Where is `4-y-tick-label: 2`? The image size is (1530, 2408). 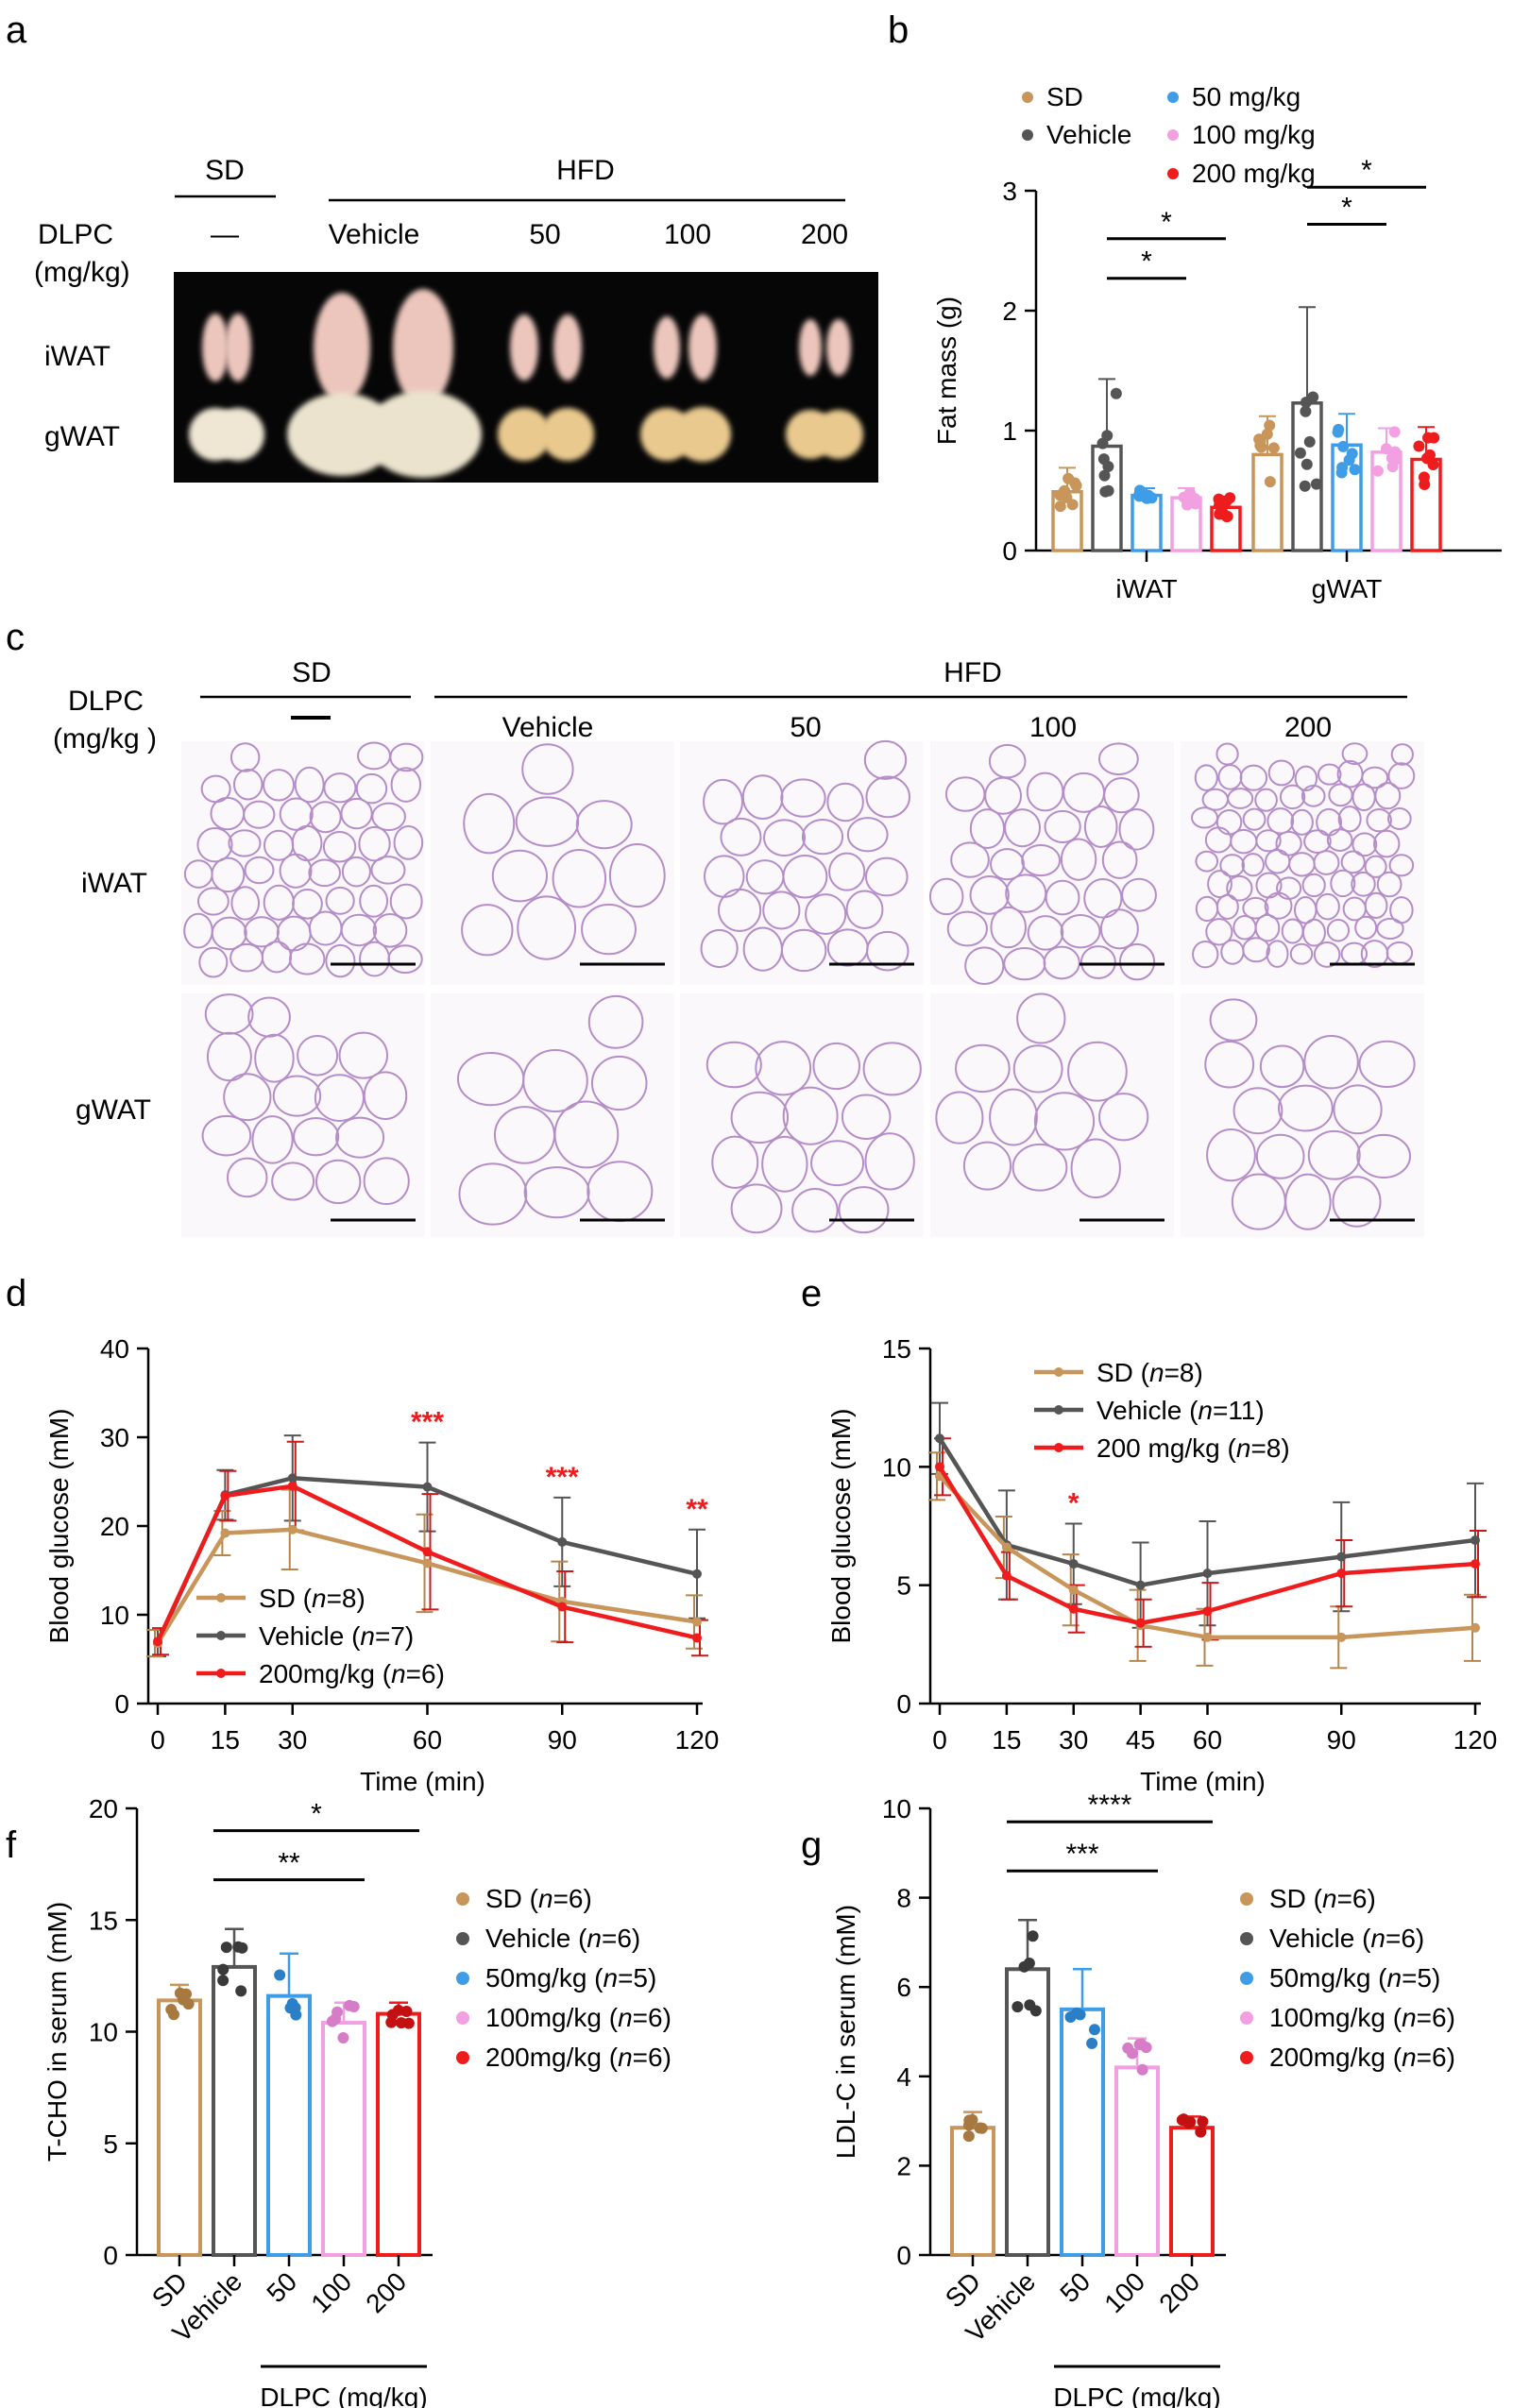
4-y-tick-label: 2 is located at coordinates (903, 2165).